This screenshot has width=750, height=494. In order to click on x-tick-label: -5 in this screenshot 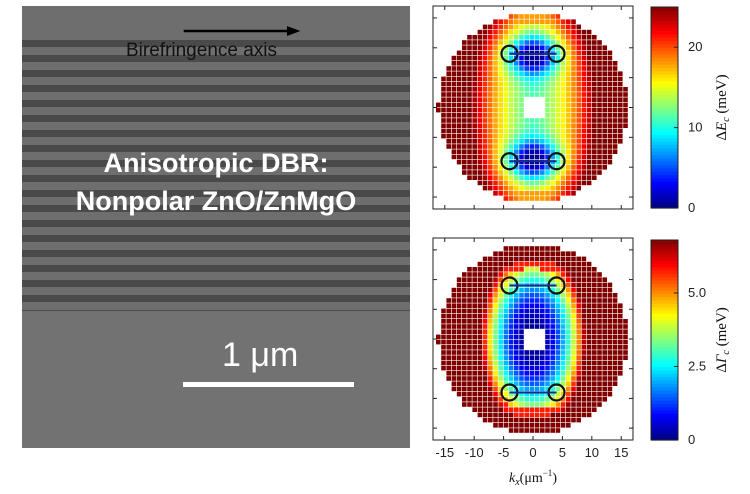, I will do `click(504, 452)`.